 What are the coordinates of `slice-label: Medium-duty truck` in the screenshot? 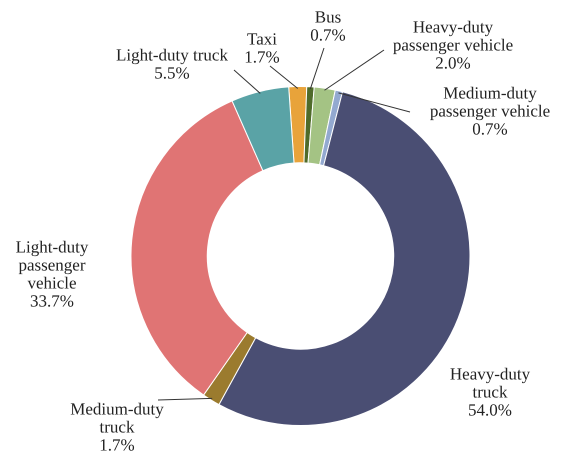 It's located at (117, 417).